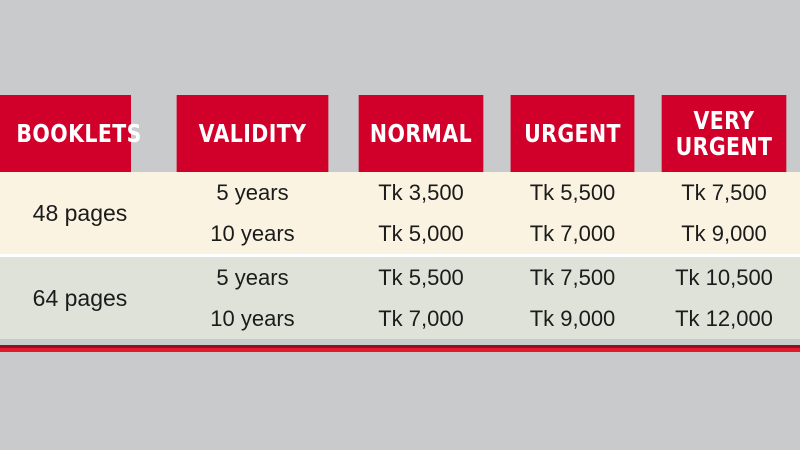  I want to click on footer-rule-red, so click(400, 350).